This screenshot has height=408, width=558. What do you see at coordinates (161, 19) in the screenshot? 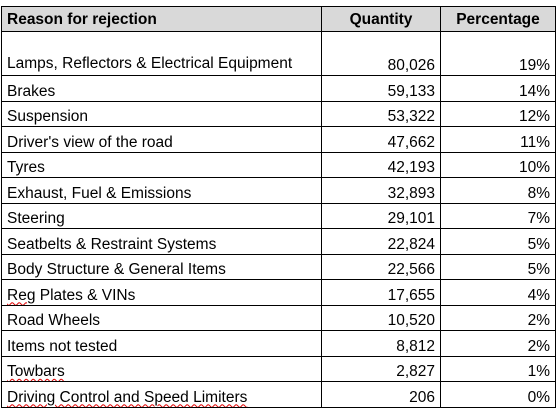
I see `header-reason: Reason for rejection` at bounding box center [161, 19].